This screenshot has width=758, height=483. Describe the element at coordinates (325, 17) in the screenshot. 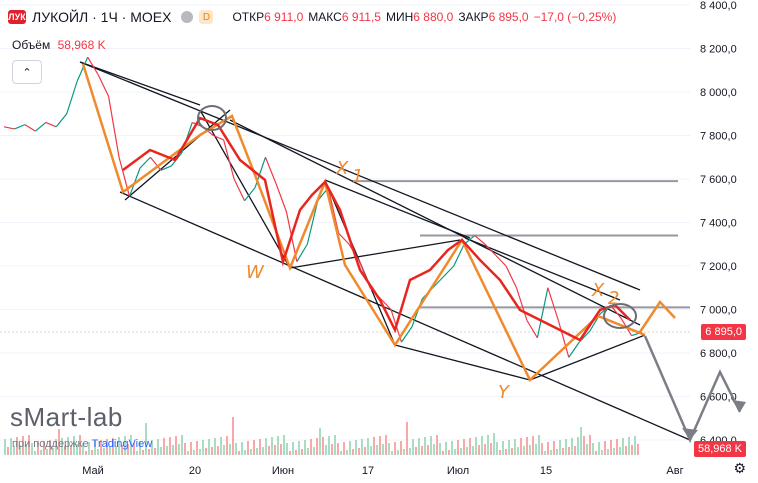

I see `ohlc-key: МАКС` at that location.